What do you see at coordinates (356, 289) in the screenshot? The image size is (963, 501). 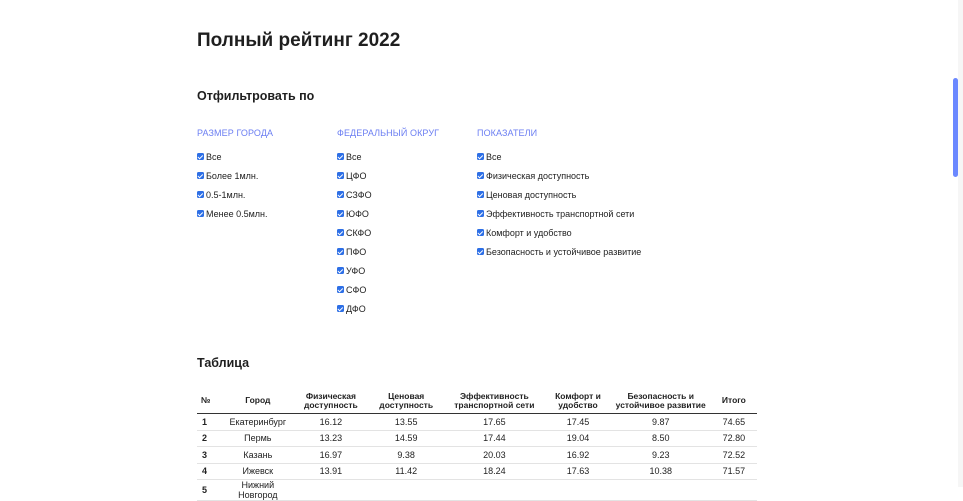 I see `filter-option-label: СФО` at bounding box center [356, 289].